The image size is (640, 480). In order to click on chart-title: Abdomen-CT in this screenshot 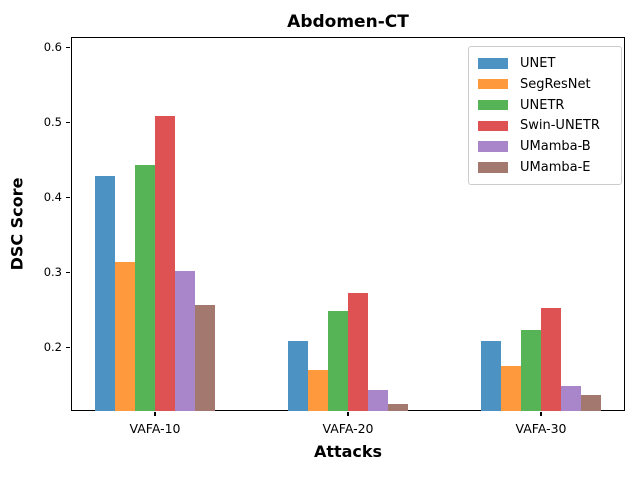, I will do `click(348, 22)`.